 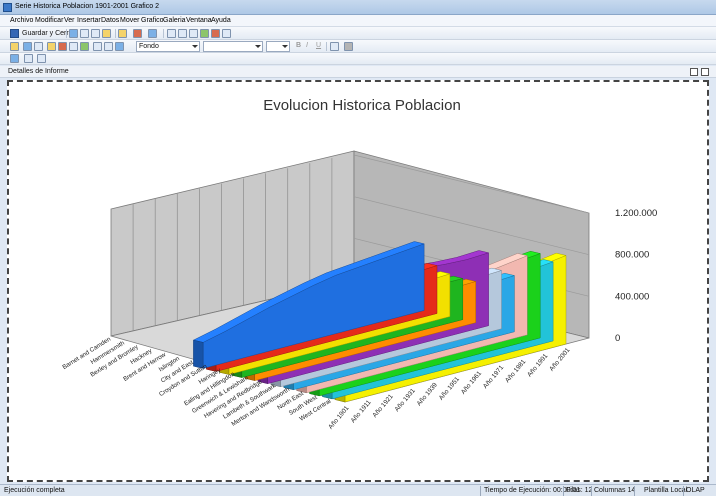 What do you see at coordinates (119, 46) in the screenshot?
I see `fill-icon` at bounding box center [119, 46].